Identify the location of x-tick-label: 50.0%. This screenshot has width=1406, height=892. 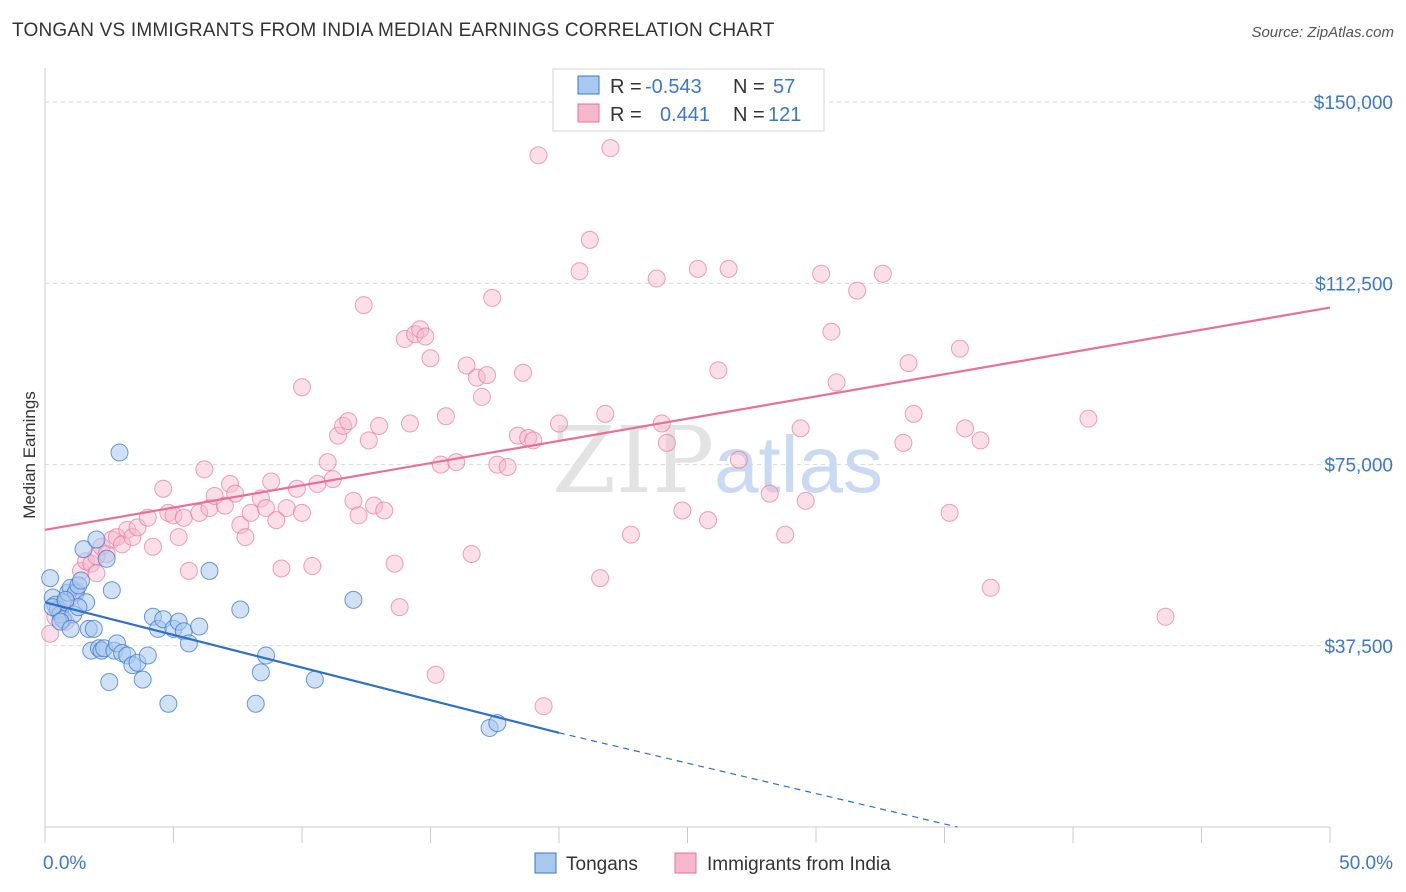
(1366, 863).